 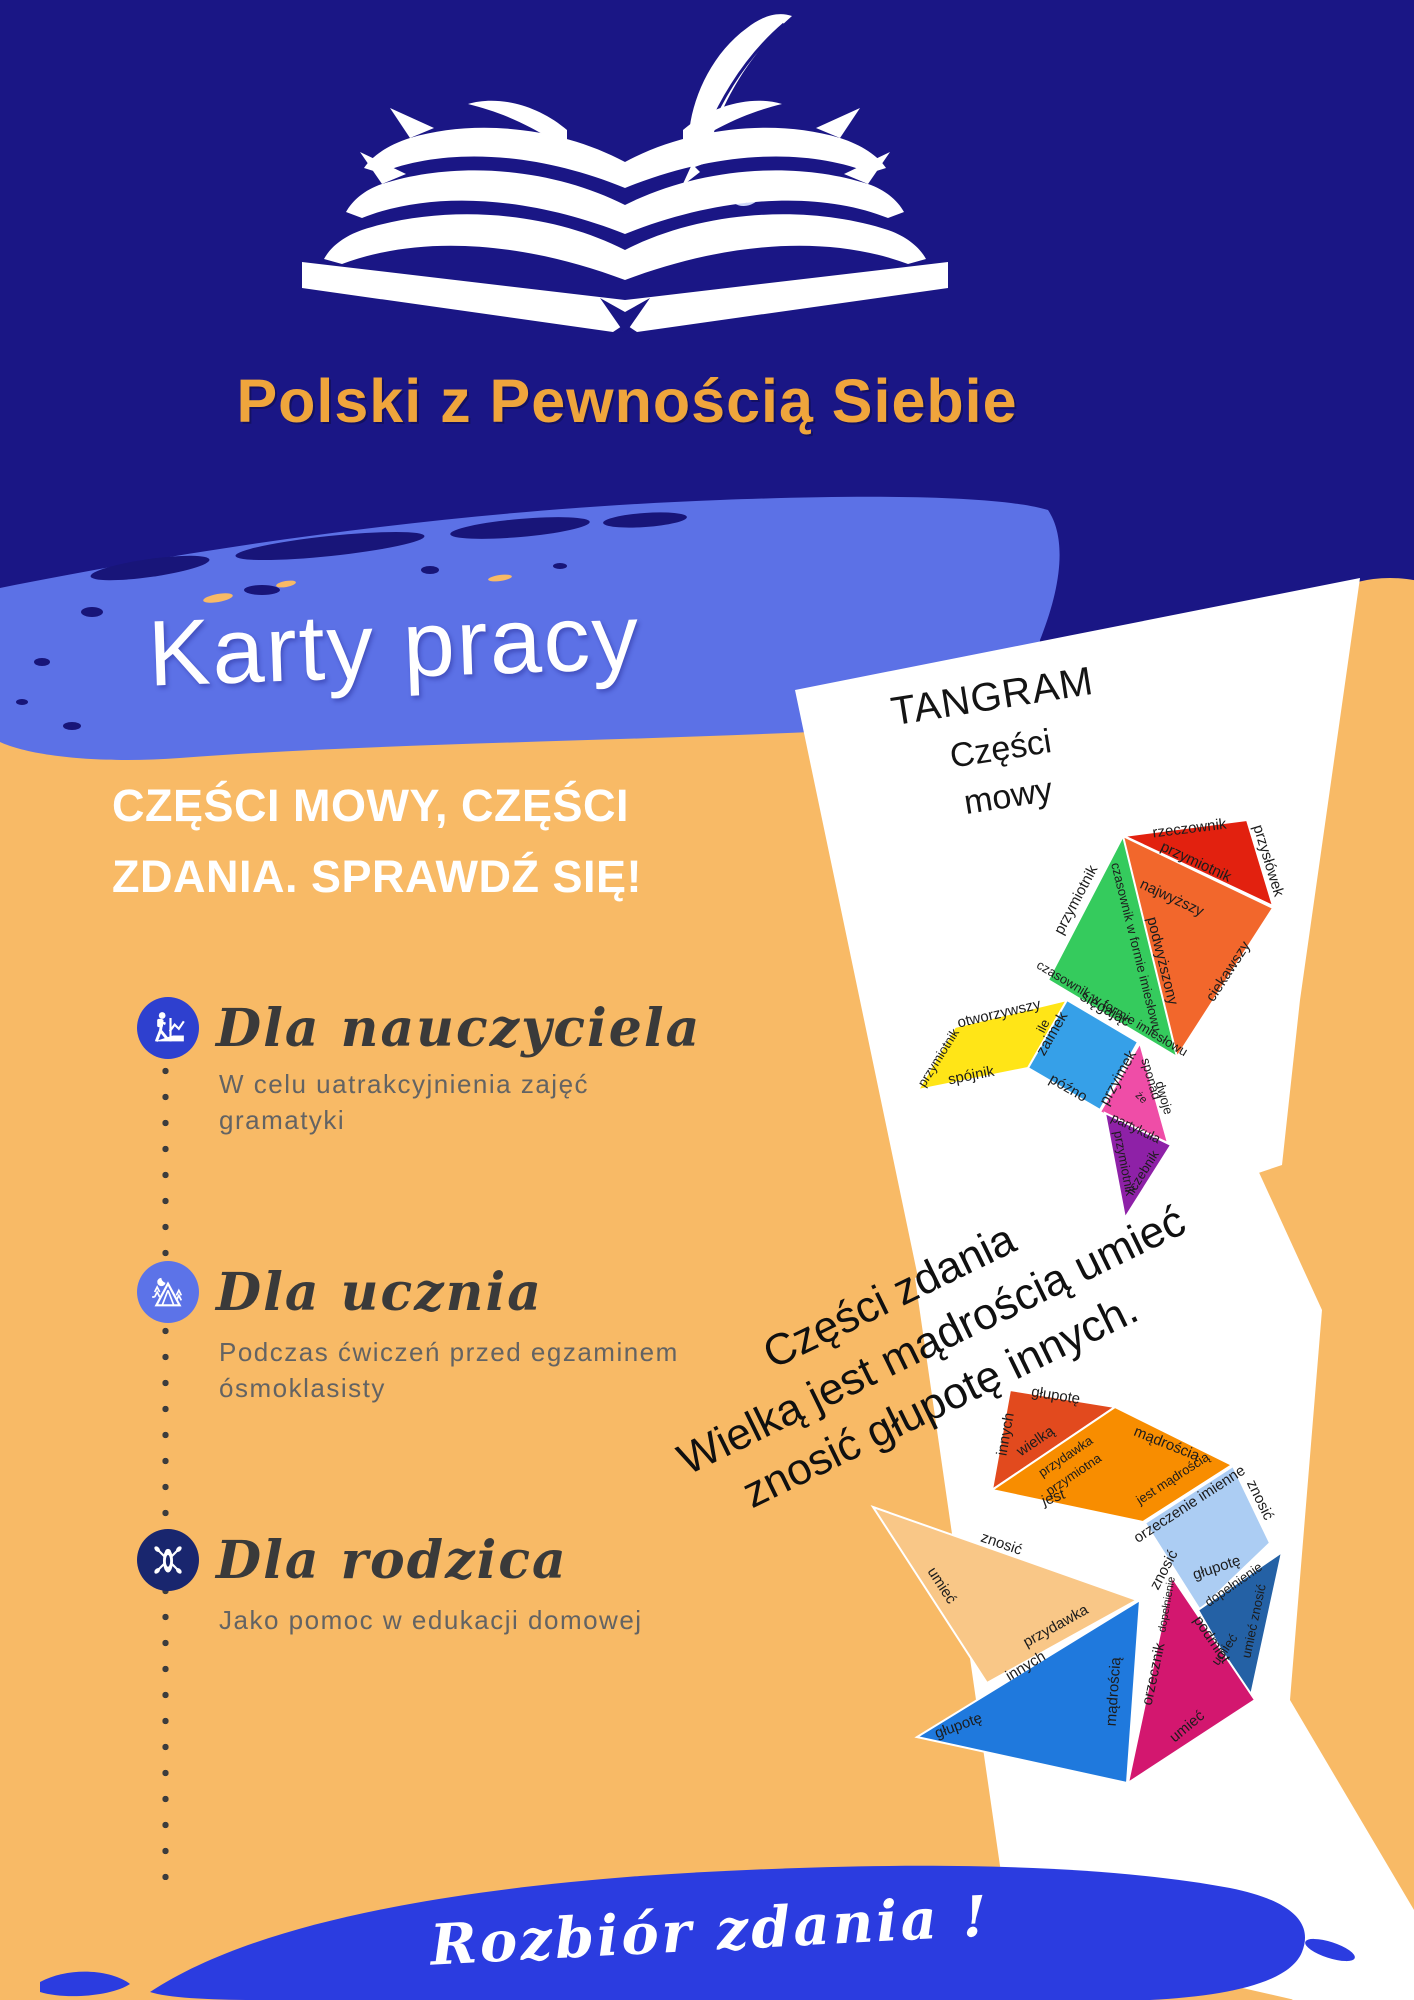 I want to click on audience-desc-parent: Jako pomoc w edukacji domowej, so click(x=431, y=1620).